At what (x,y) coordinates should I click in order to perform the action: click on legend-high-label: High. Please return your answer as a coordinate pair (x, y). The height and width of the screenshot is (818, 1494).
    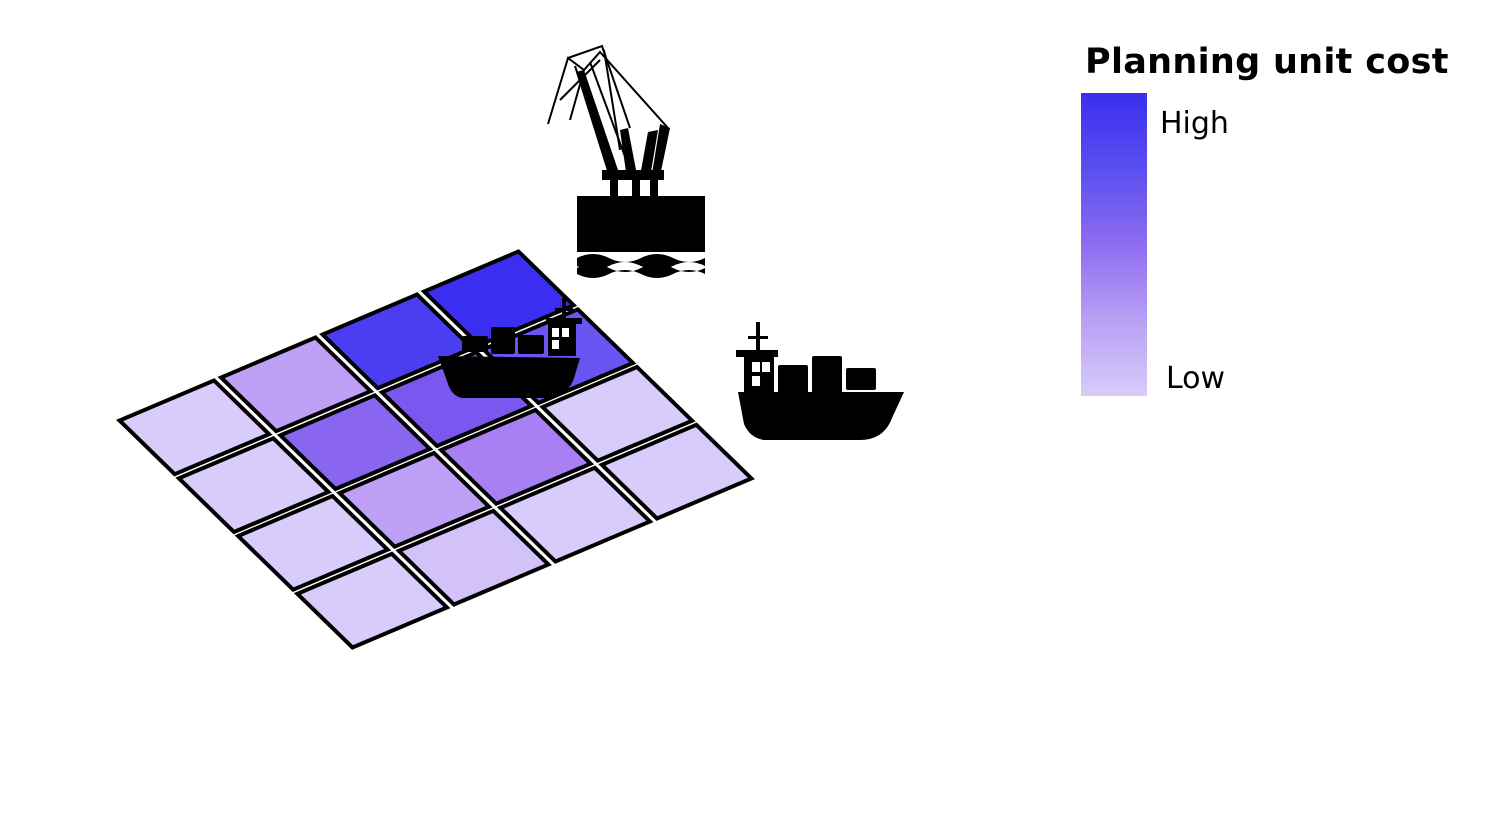
    Looking at the image, I should click on (1194, 123).